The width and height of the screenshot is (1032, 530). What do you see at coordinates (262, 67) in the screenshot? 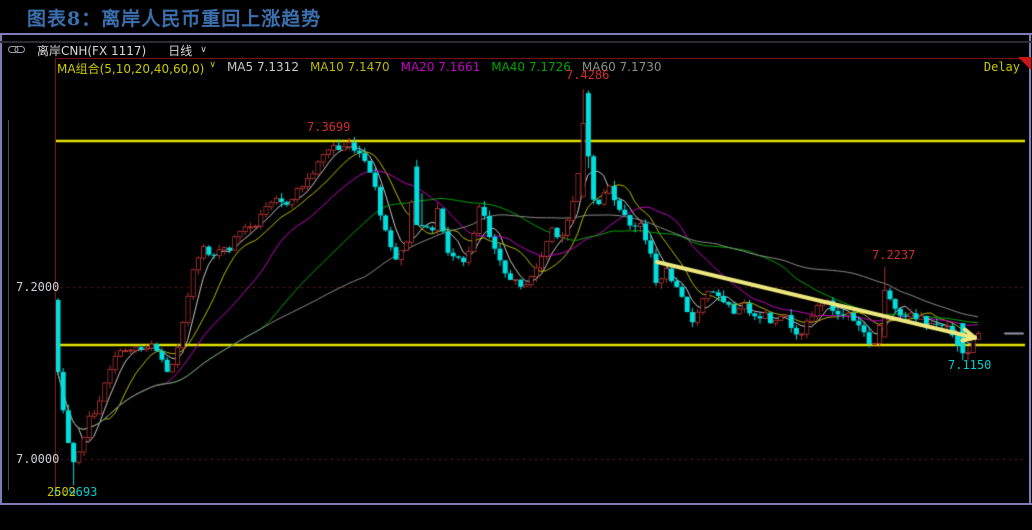
I see `ma5-value: MA5 7.1312` at bounding box center [262, 67].